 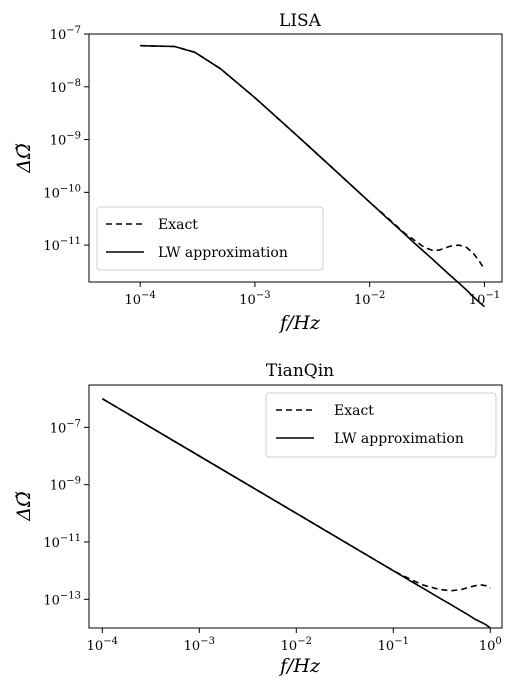 I want to click on y-tick-label: 10⁻¹³, so click(x=62, y=599).